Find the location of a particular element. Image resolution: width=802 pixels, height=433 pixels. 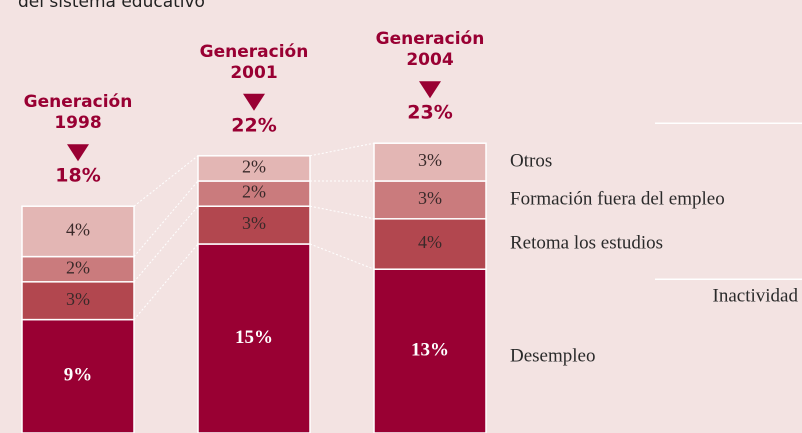

legend-label: Desempleo is located at coordinates (552, 355).